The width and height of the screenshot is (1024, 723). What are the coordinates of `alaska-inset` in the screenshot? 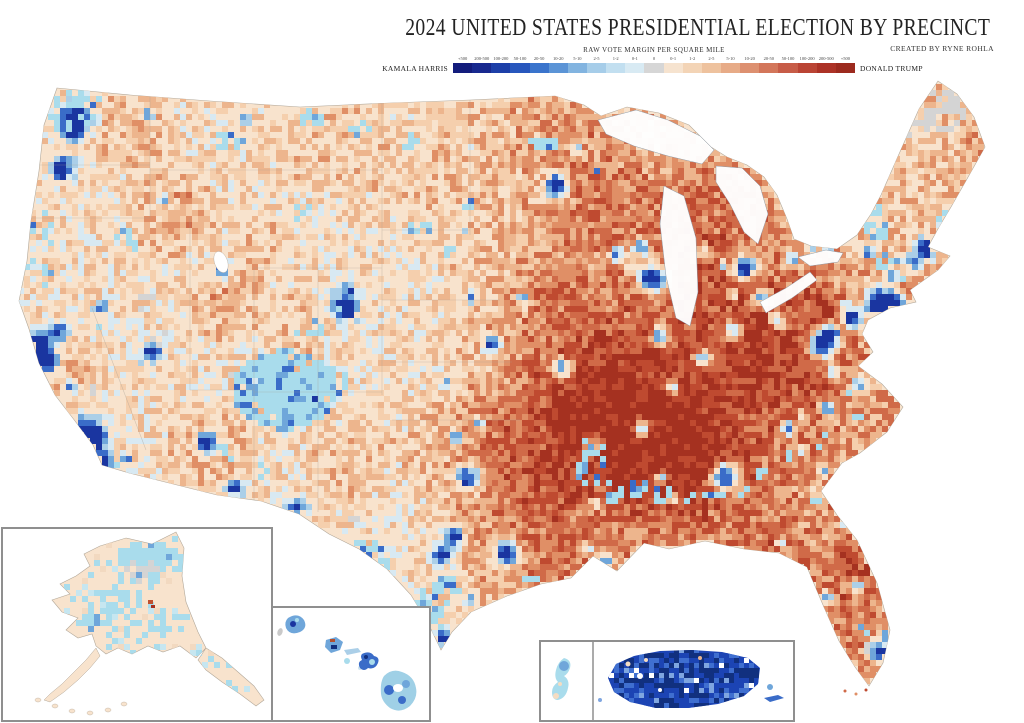 It's located at (137, 624).